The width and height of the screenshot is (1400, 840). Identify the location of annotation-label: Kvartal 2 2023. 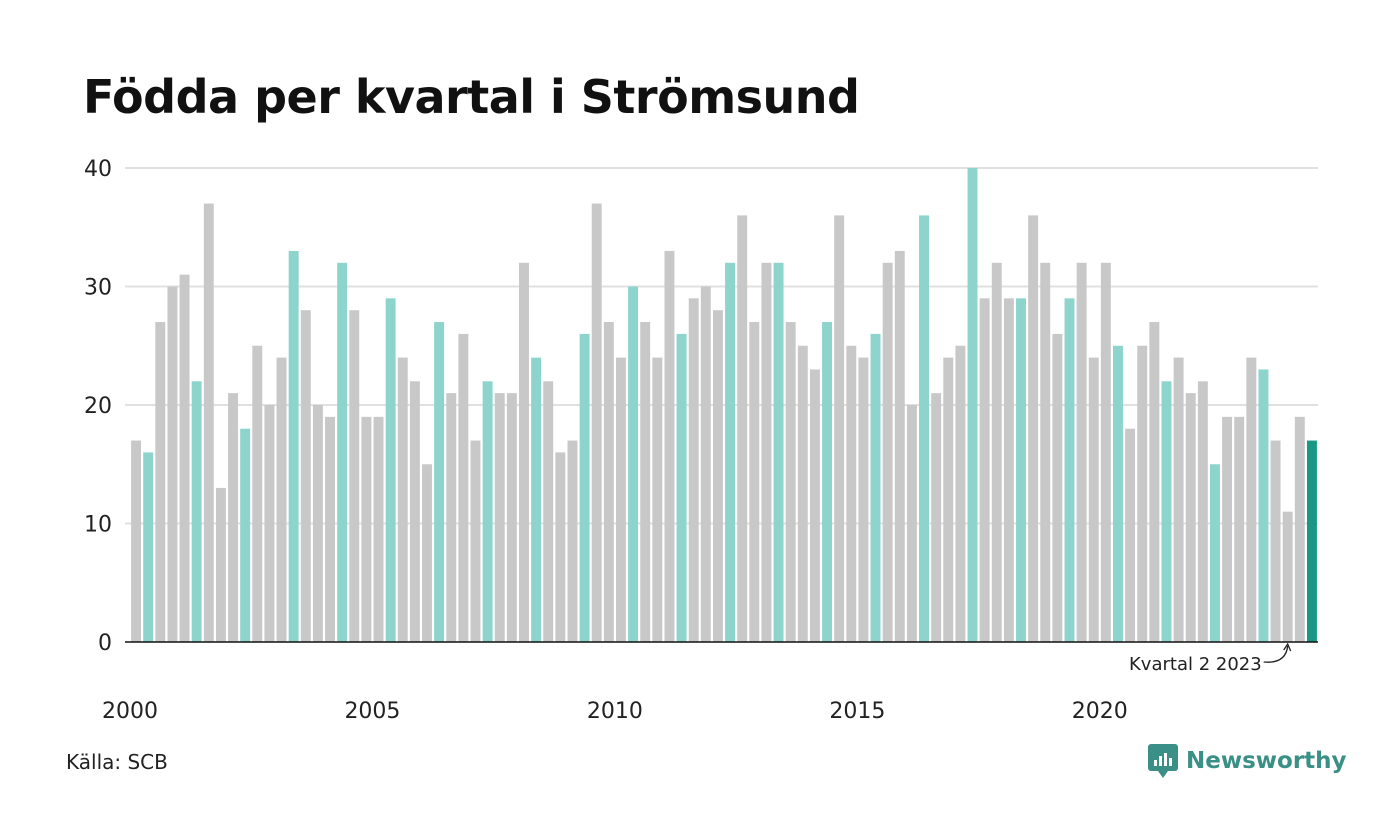
(1195, 664).